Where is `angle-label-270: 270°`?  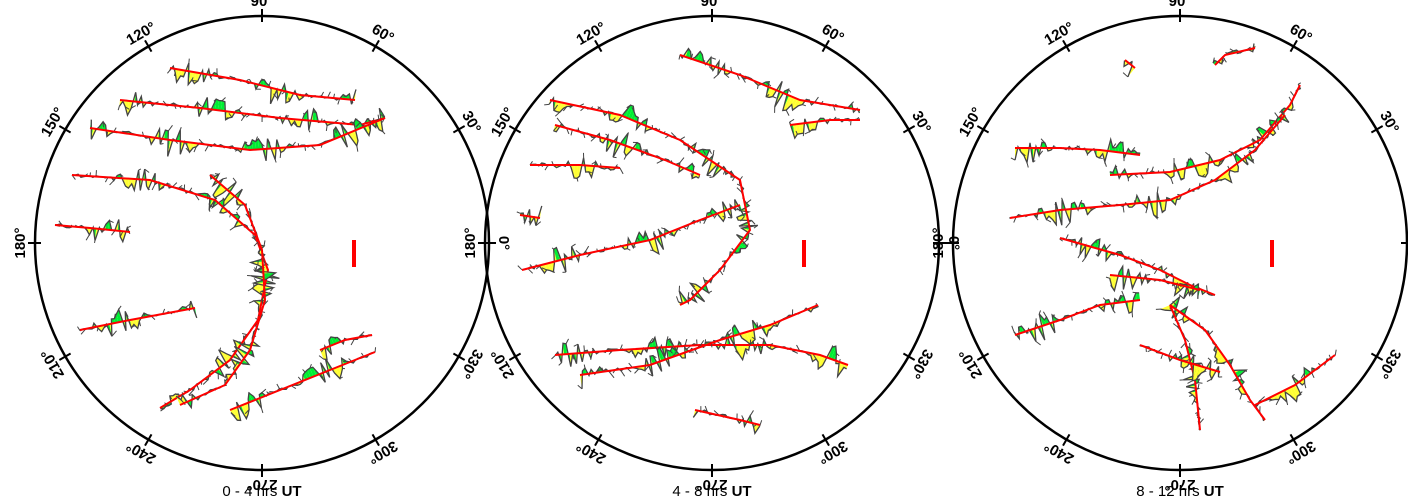 angle-label-270: 270° is located at coordinates (261, 484).